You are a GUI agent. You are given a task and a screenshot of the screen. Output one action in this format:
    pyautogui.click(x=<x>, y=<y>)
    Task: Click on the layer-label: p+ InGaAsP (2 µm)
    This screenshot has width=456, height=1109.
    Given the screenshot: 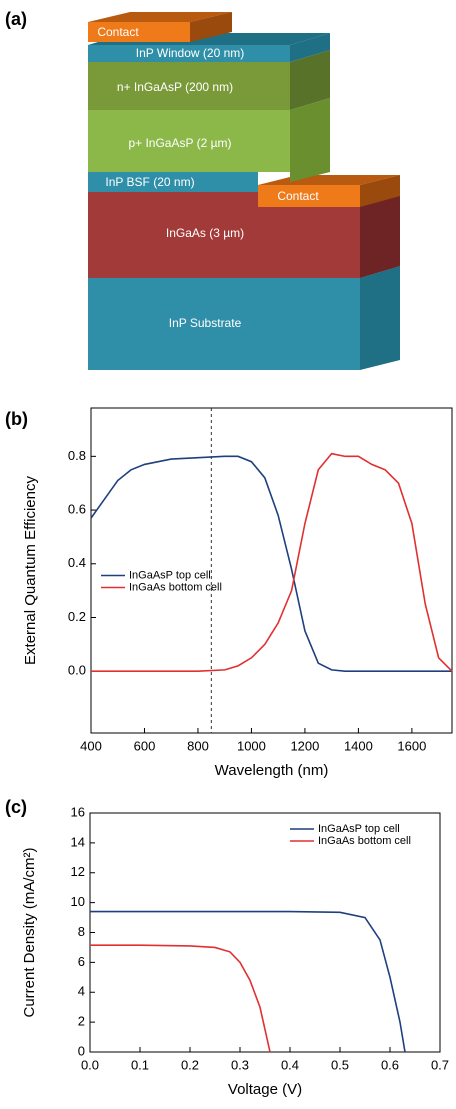 What is the action you would take?
    pyautogui.click(x=179, y=143)
    